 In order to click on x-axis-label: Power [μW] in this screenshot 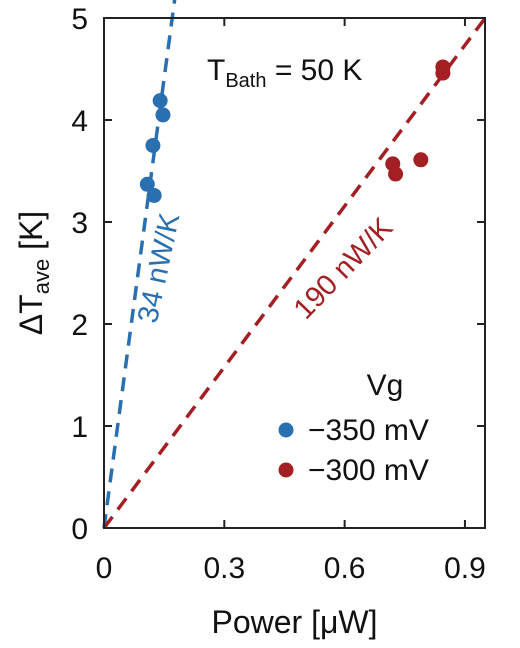, I will do `click(294, 622)`.